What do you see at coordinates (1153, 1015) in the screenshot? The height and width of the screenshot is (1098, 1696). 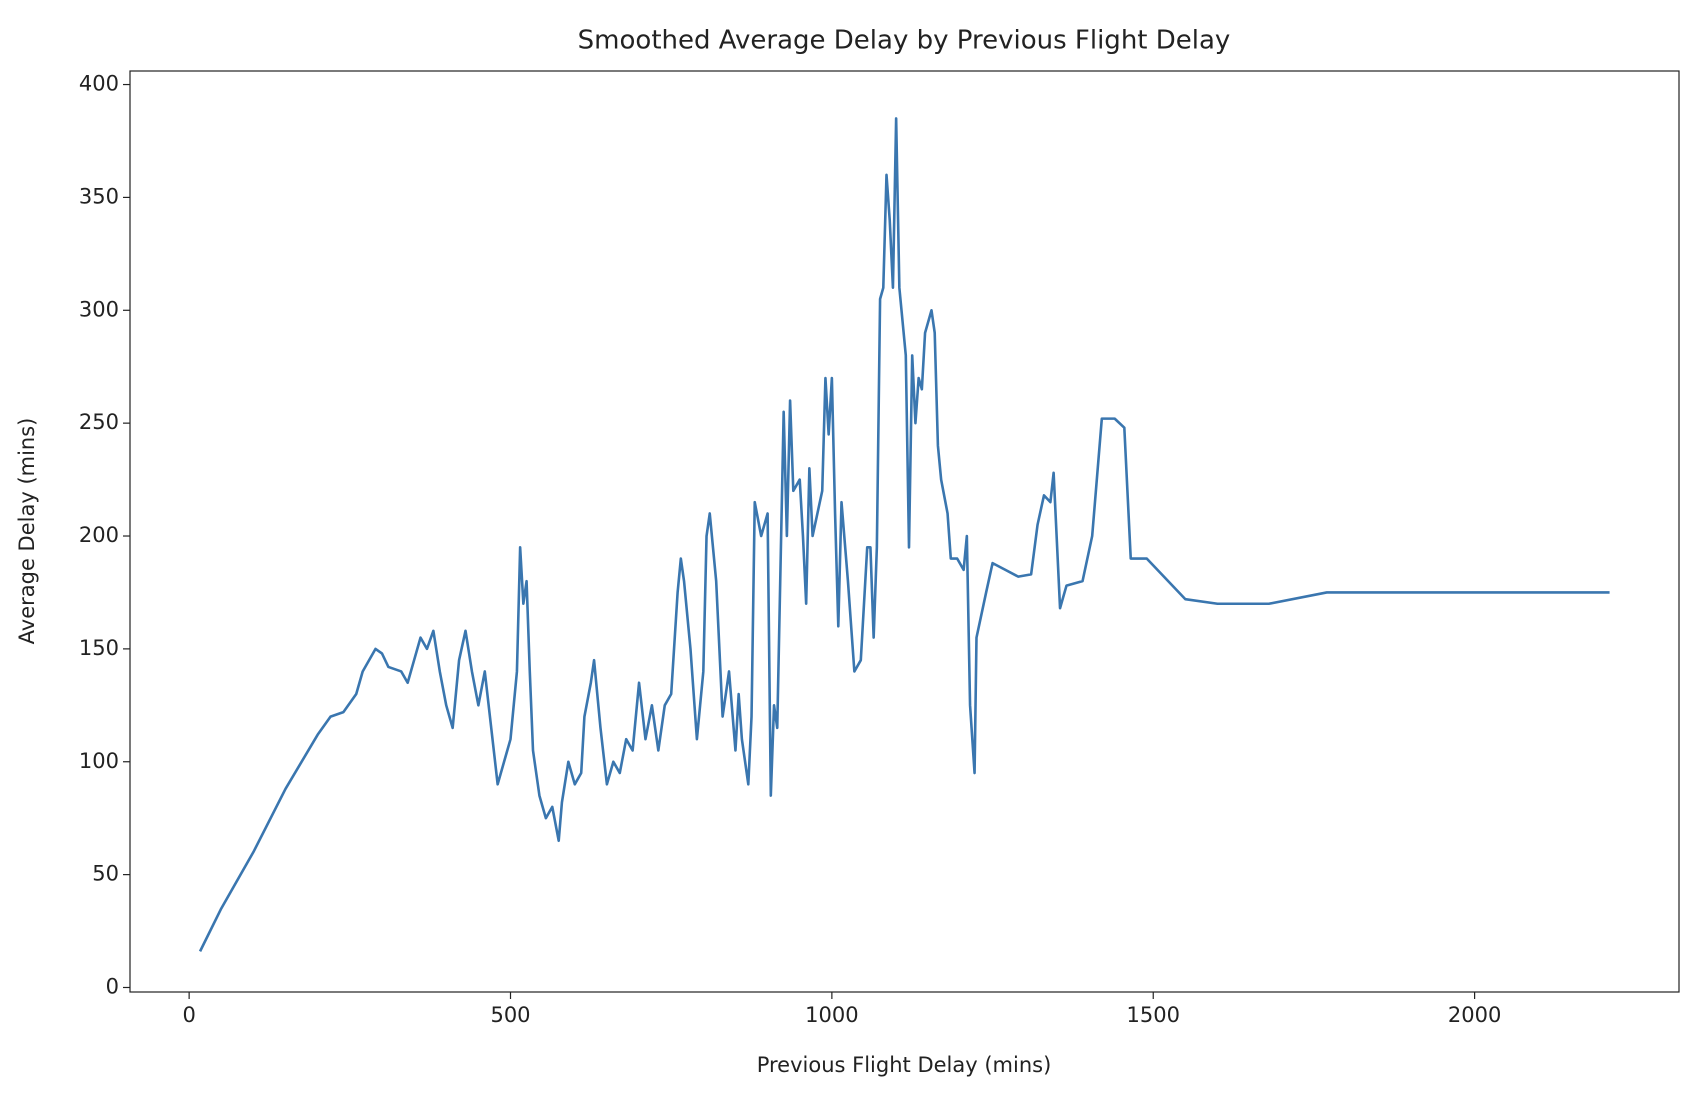 I see `x-tick-label: 1500` at bounding box center [1153, 1015].